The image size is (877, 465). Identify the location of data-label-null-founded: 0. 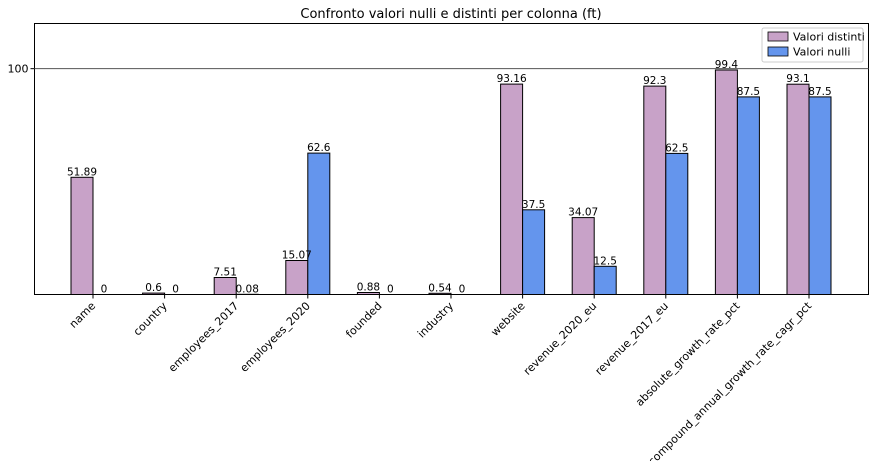
(390, 290).